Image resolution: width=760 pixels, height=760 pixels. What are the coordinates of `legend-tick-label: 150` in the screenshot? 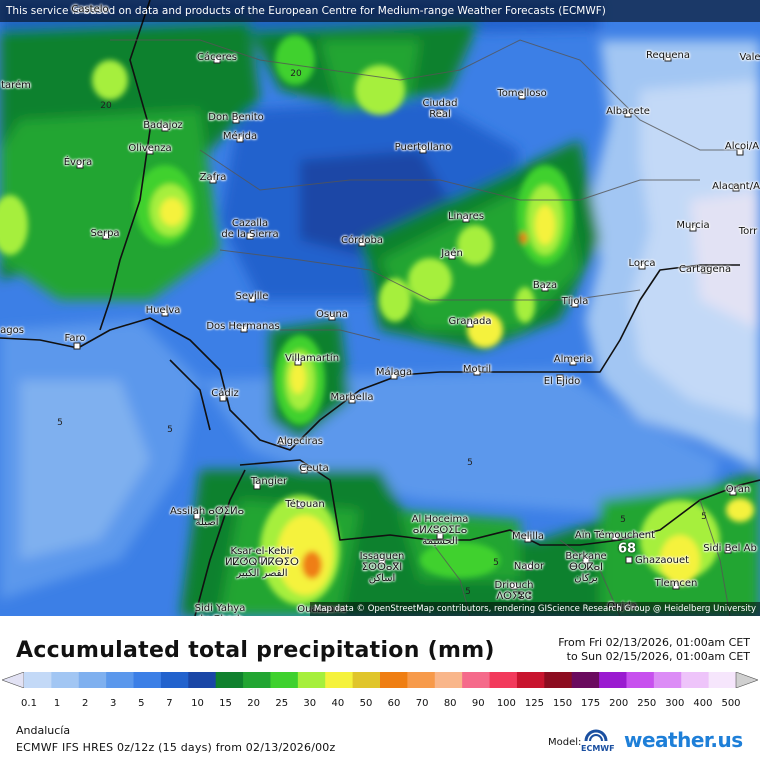 It's located at (562, 703).